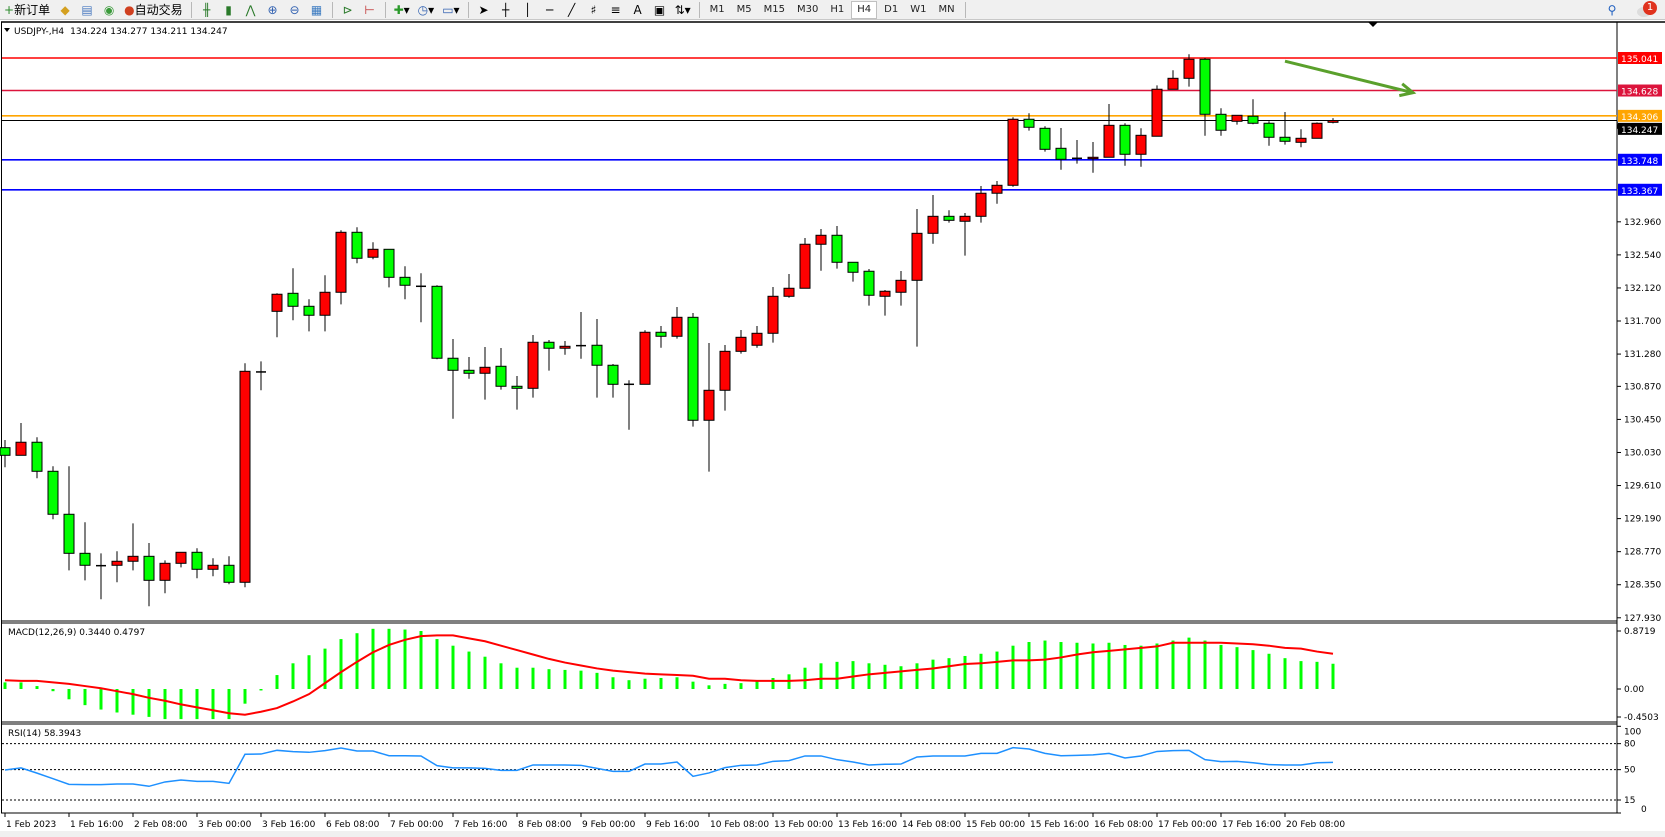  I want to click on text-button: A, so click(638, 10).